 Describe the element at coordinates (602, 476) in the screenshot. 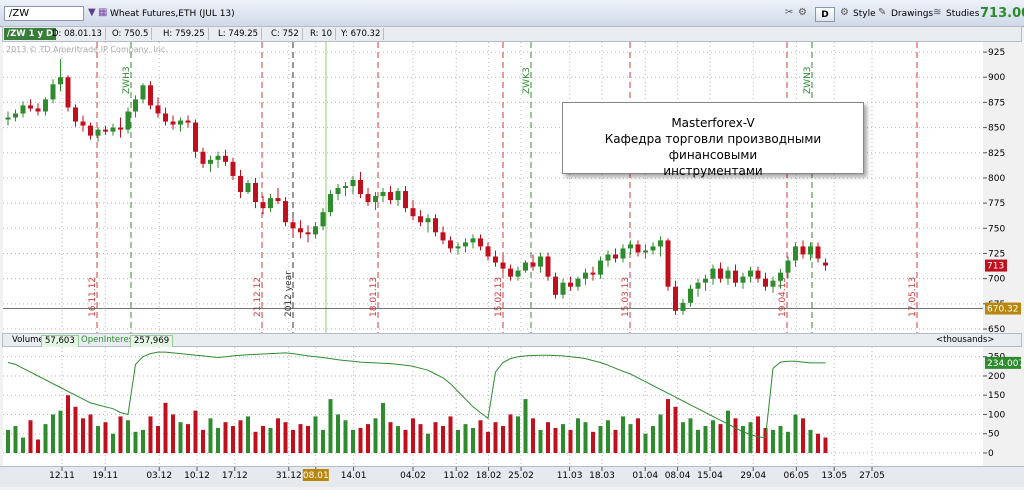

I see `time-tick-label: 18.03` at that location.